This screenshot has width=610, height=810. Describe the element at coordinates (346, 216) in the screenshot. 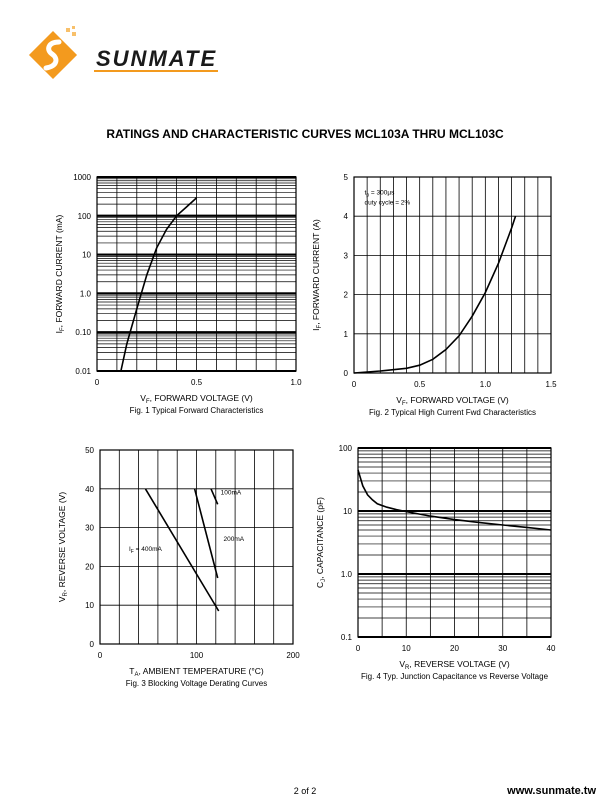

I see `y-tick-label: 4` at that location.